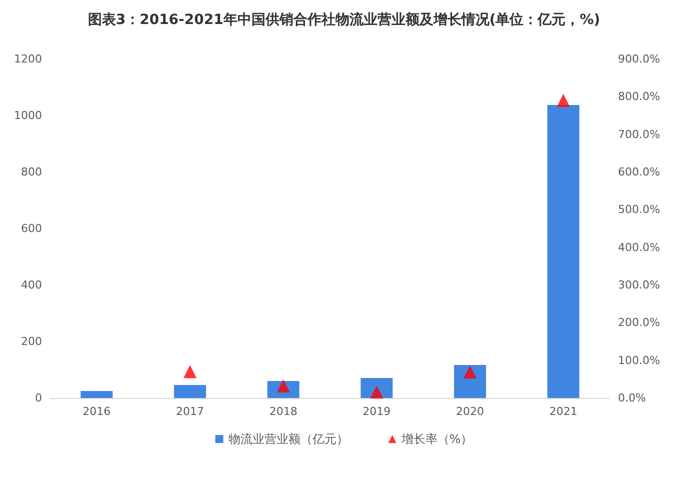 Image resolution: width=688 pixels, height=498 pixels. What do you see at coordinates (639, 134) in the screenshot?
I see `y2-tick-label: 700.0%` at bounding box center [639, 134].